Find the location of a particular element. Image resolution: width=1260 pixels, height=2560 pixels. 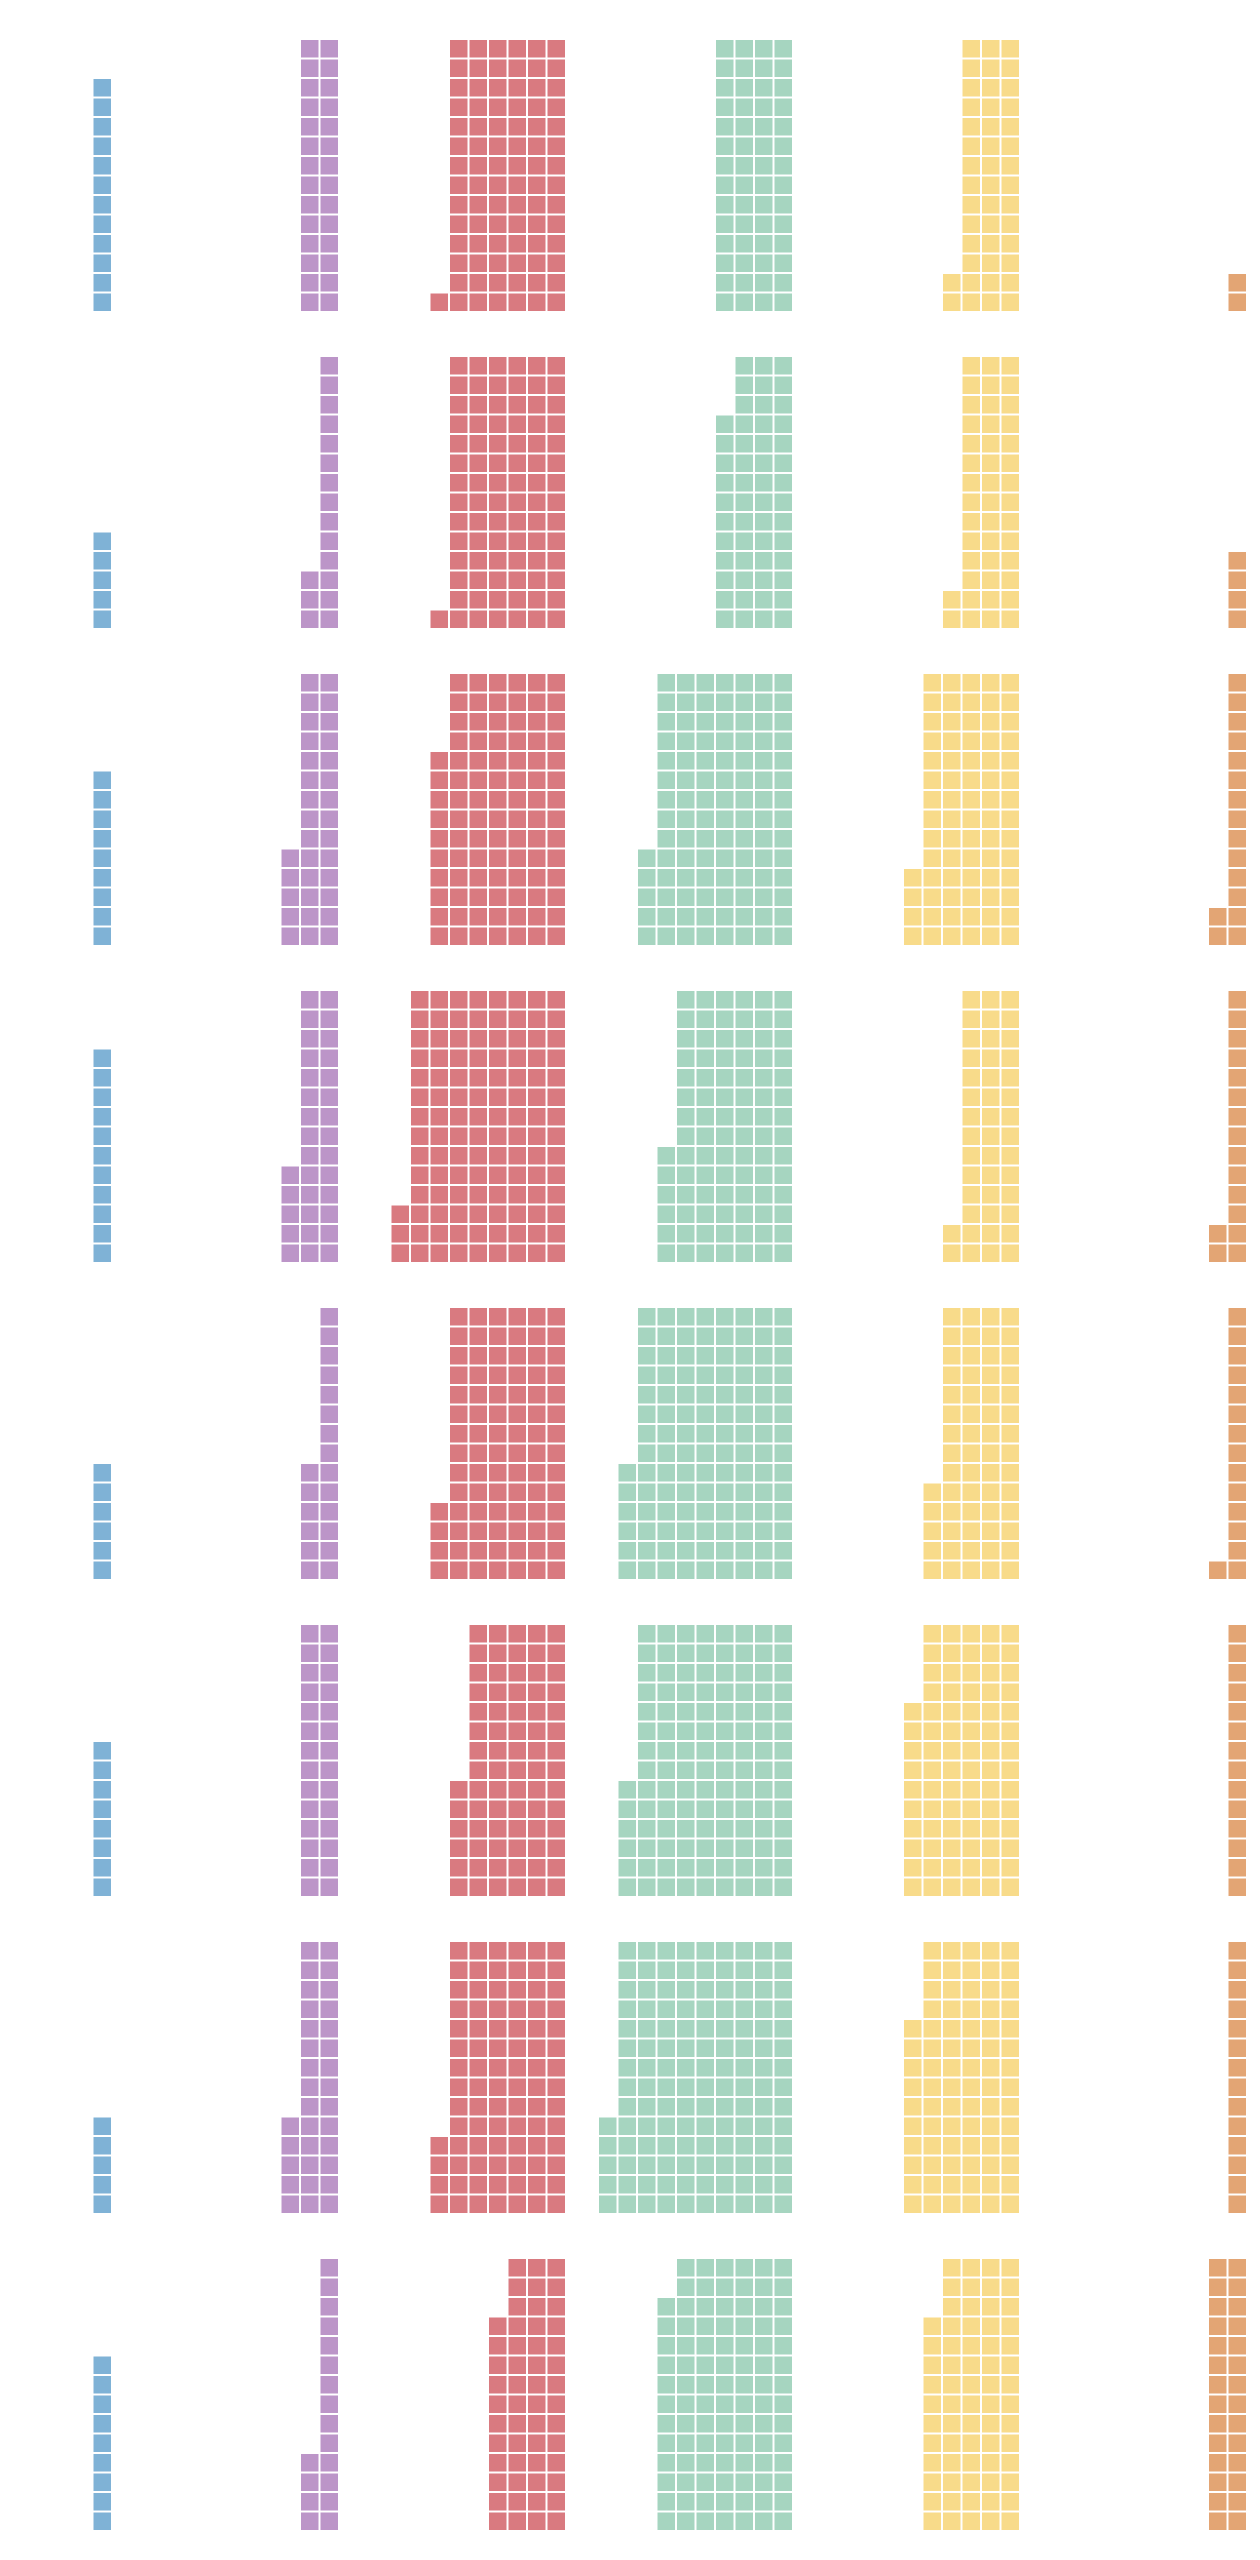

waffle-block-s2-r7 is located at coordinates (309, 2077).